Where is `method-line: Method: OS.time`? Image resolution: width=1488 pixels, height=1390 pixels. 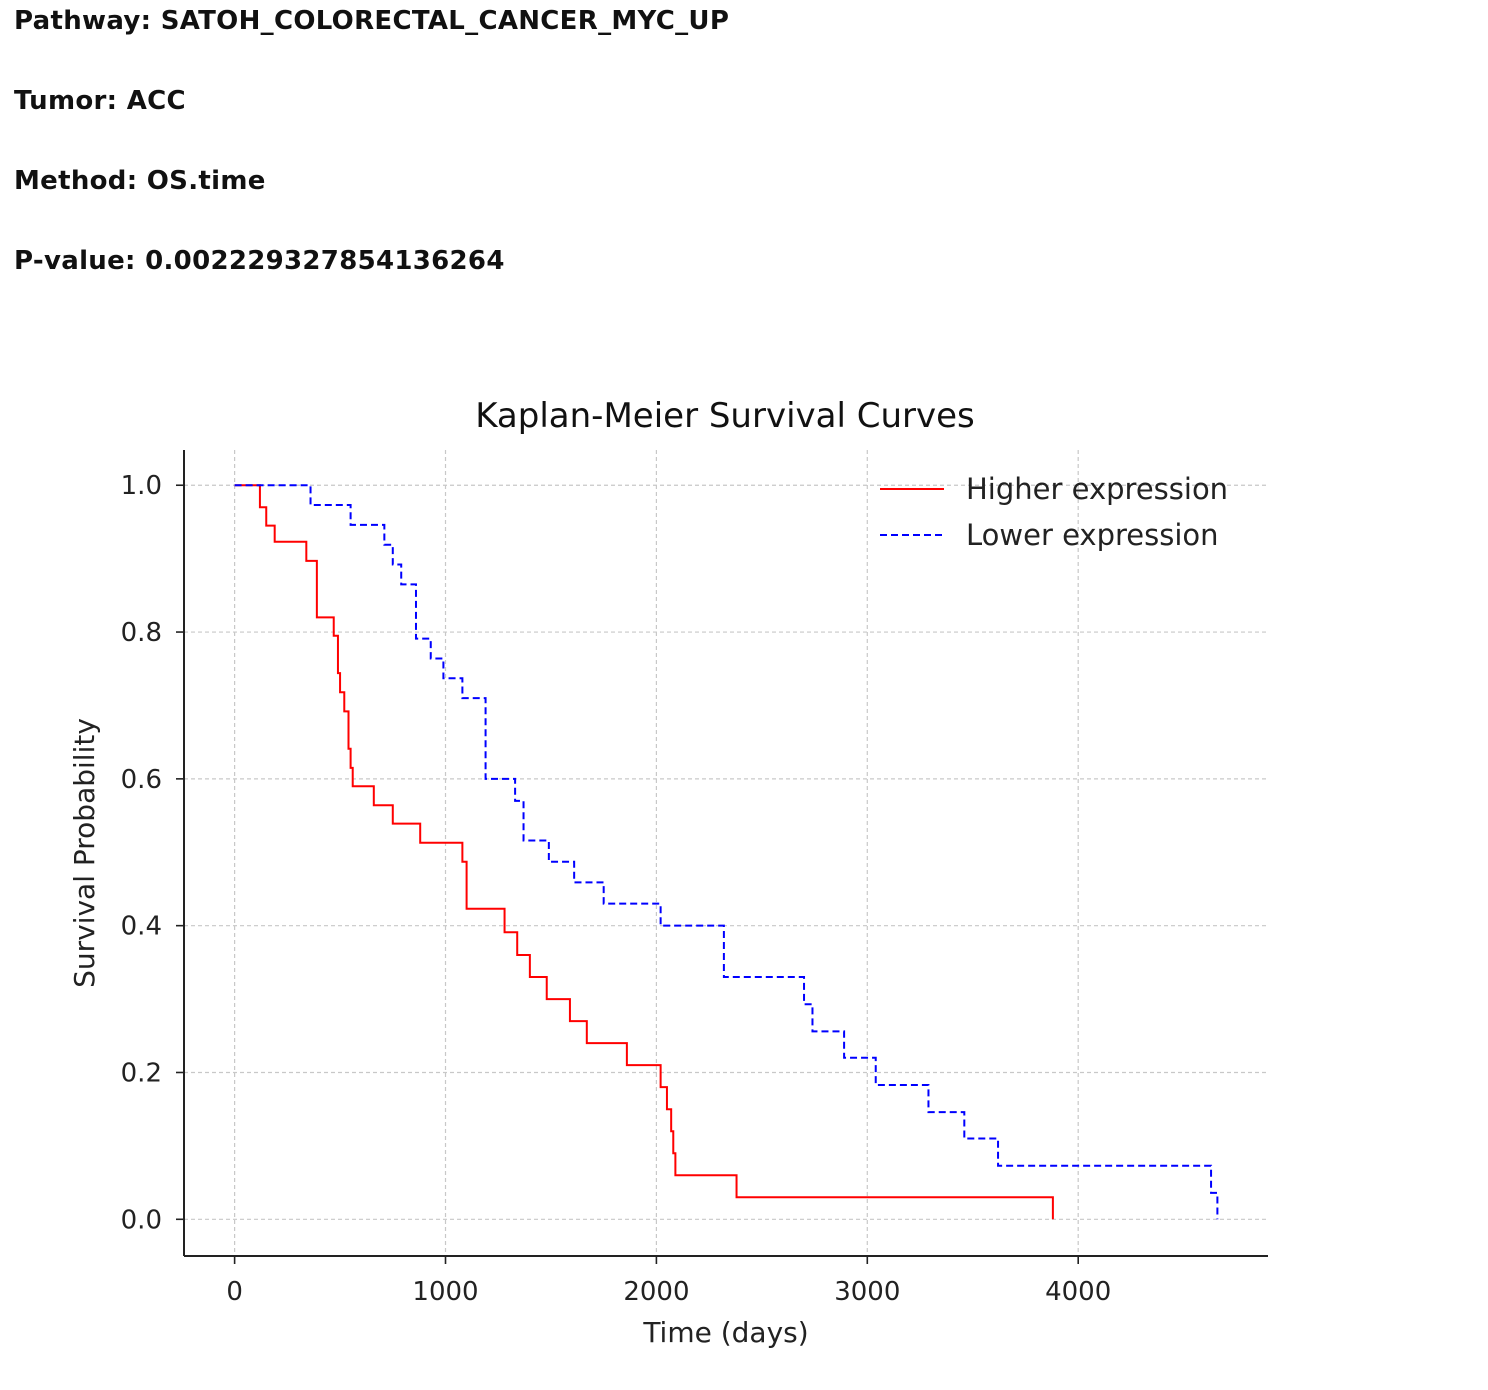 method-line: Method: OS.time is located at coordinates (140, 181).